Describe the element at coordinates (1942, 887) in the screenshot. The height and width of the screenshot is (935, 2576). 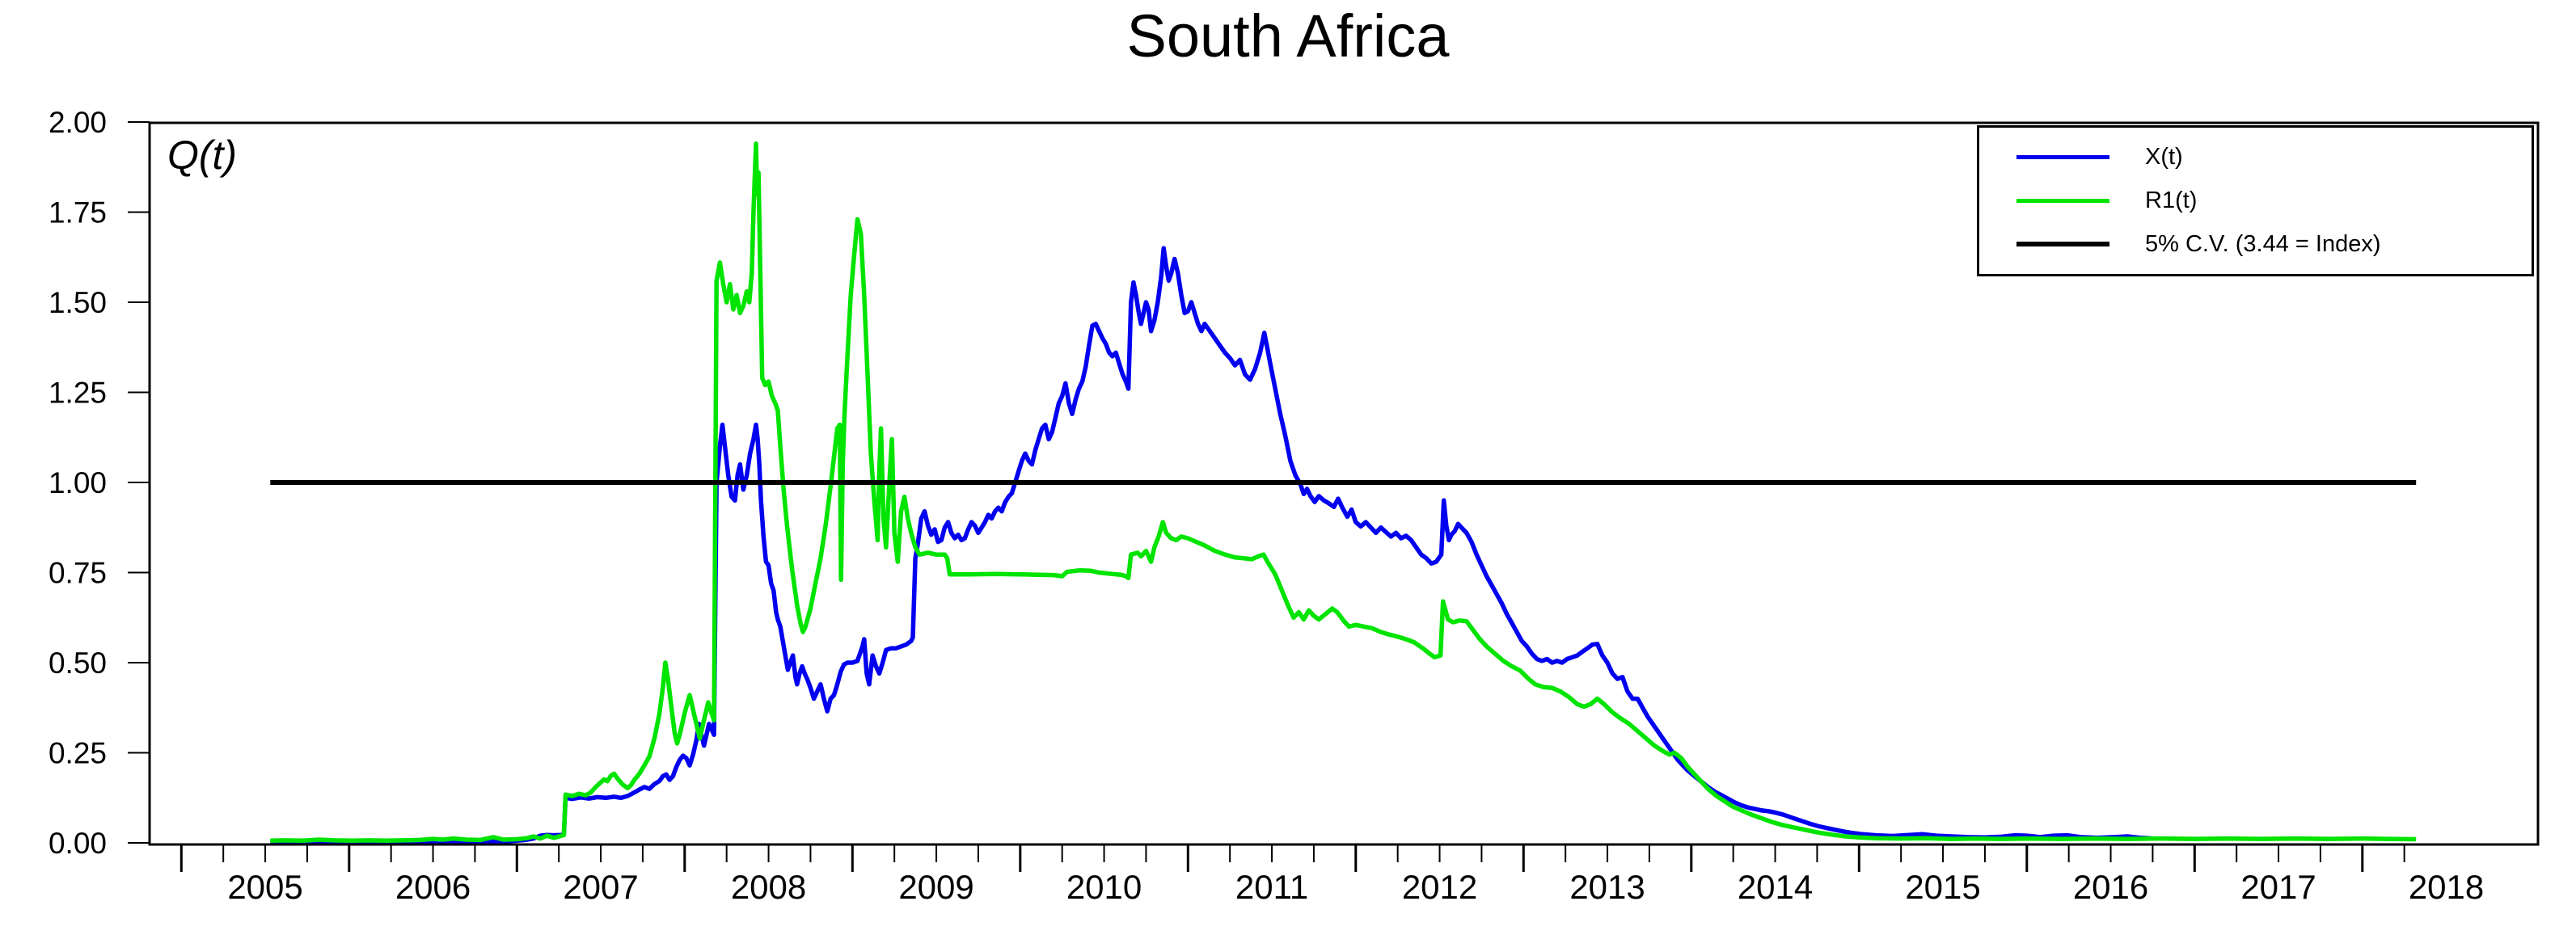
I see `x-year-label: 2015` at that location.